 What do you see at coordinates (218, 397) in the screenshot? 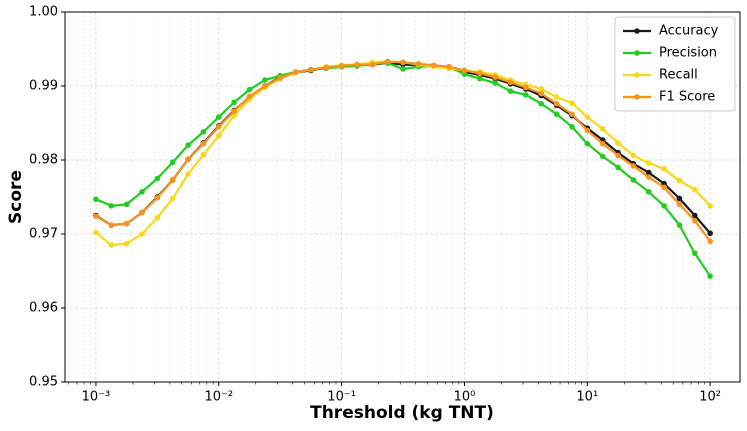
I see `x-tick-label: 10⁻²` at bounding box center [218, 397].